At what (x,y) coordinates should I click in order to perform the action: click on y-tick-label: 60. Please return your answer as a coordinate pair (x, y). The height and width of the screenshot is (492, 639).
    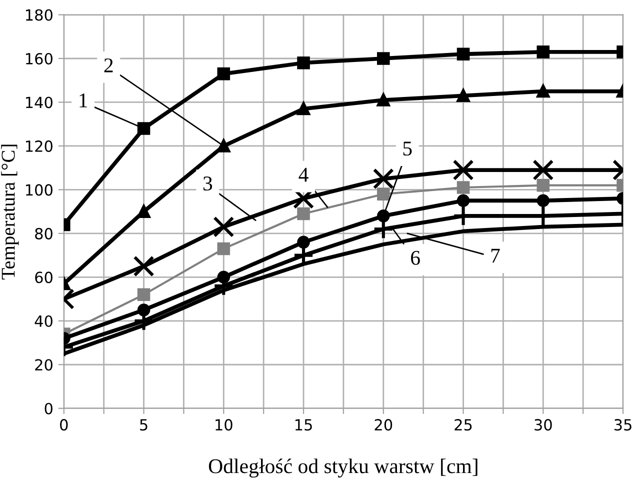
    Looking at the image, I should click on (43, 278).